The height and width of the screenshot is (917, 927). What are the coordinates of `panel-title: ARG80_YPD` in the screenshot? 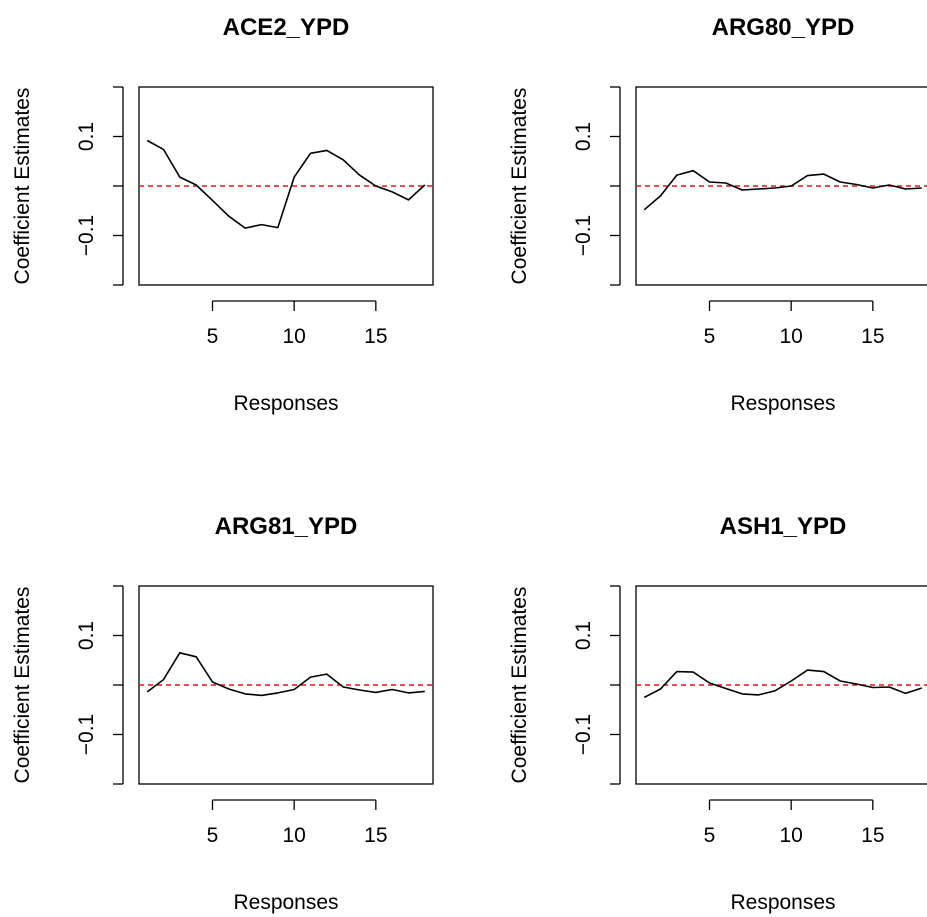 It's located at (783, 27).